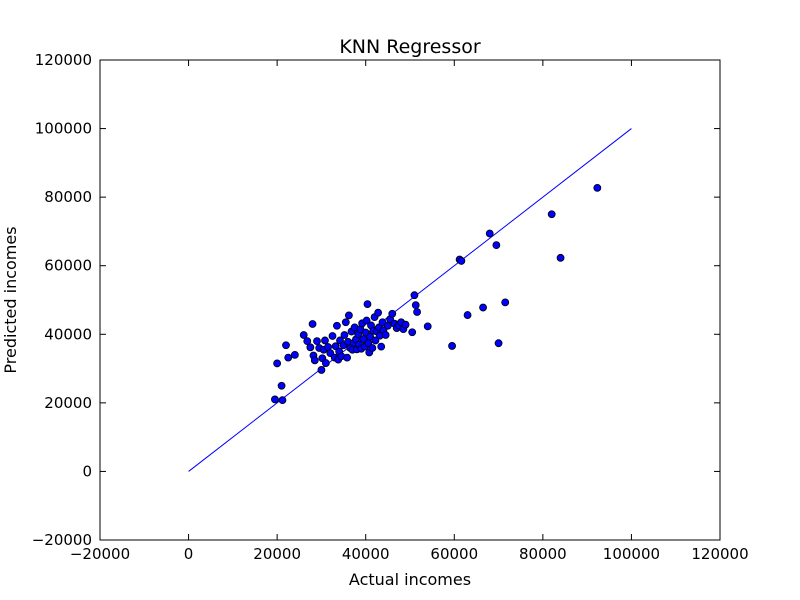 Image resolution: width=800 pixels, height=600 pixels. What do you see at coordinates (63, 60) in the screenshot?
I see `y-tick-label: 120000` at bounding box center [63, 60].